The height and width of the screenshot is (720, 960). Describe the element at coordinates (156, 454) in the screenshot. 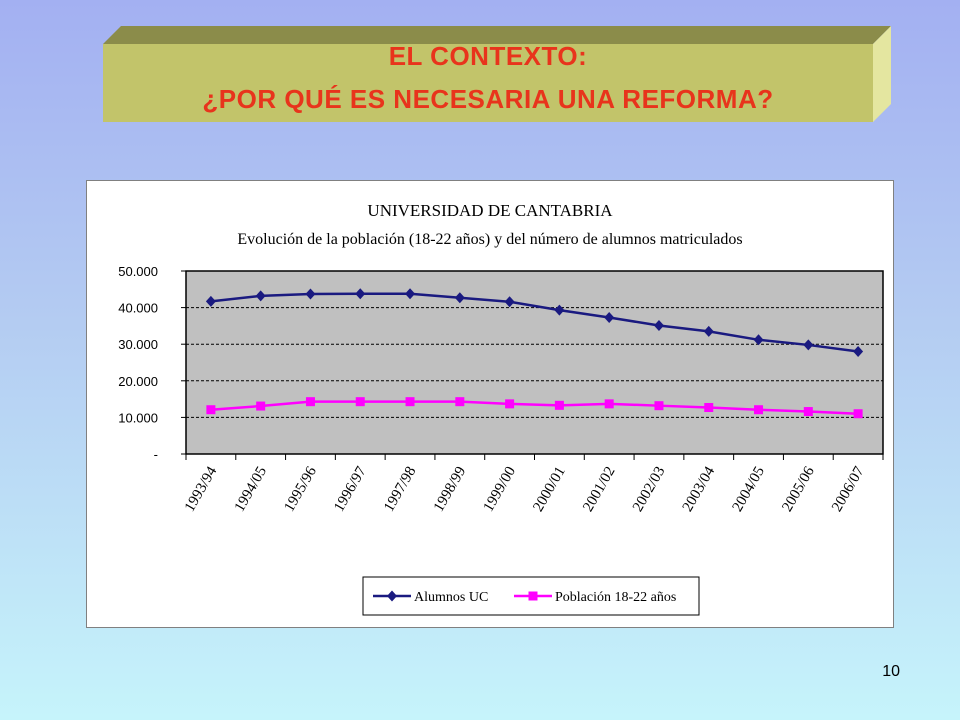

I see `y-tick-label: -` at that location.